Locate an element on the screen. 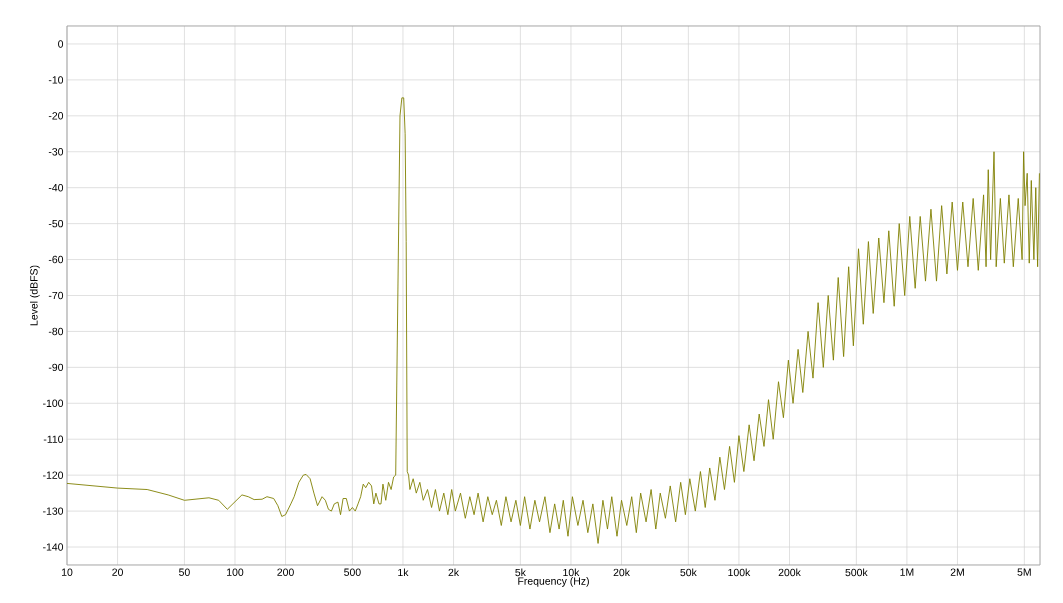 The width and height of the screenshot is (1063, 603). x-tick-label: 20k is located at coordinates (621, 572).